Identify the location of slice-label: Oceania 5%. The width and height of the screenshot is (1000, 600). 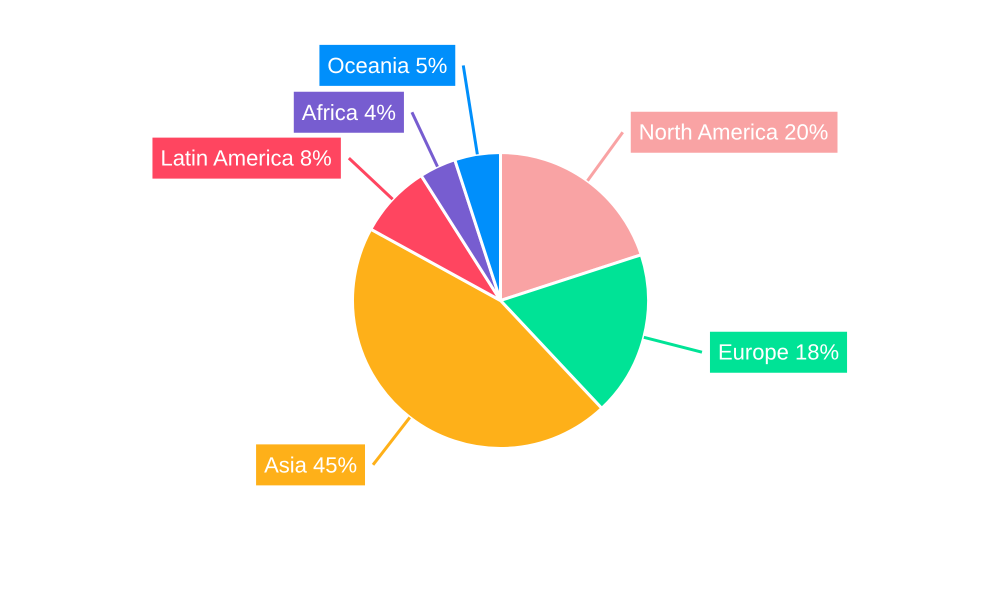
(387, 65).